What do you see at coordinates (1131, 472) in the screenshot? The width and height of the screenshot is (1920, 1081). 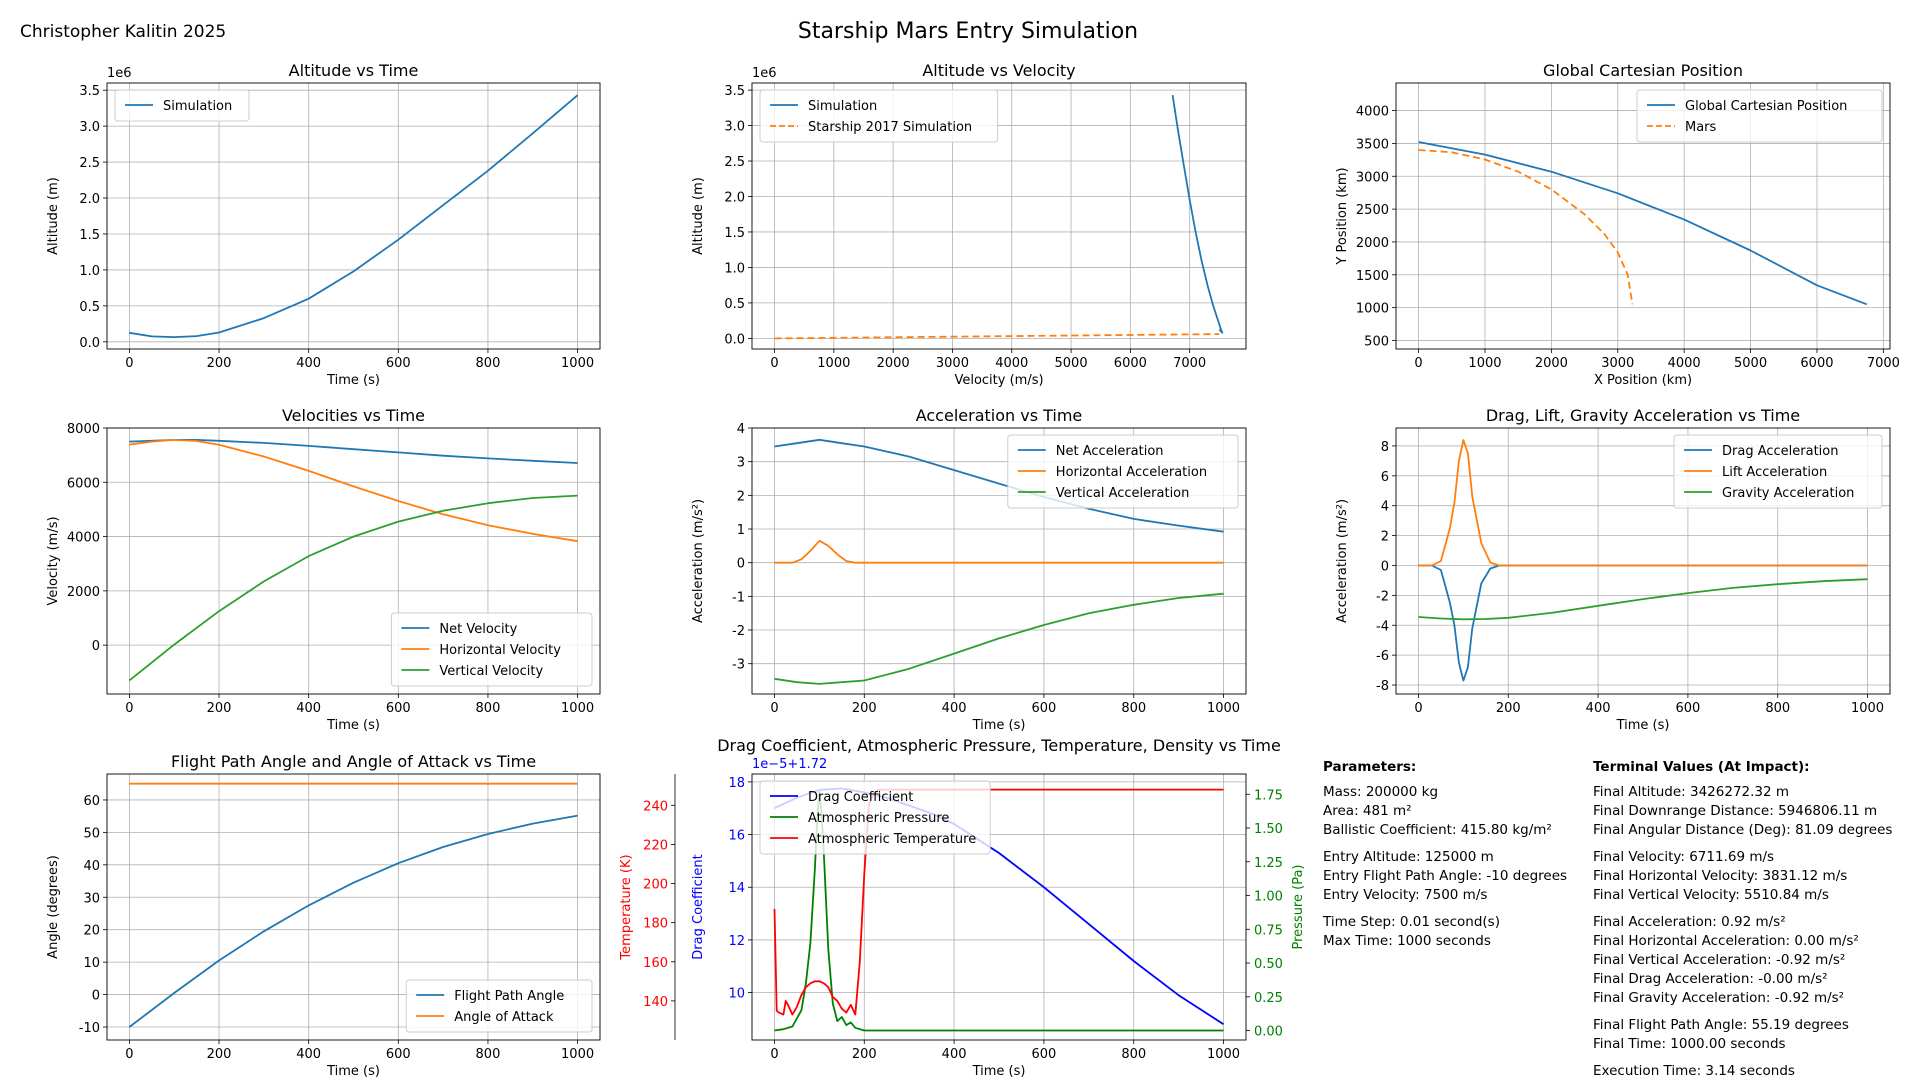 I see `legend-label: Horizontal Acceleration` at bounding box center [1131, 472].